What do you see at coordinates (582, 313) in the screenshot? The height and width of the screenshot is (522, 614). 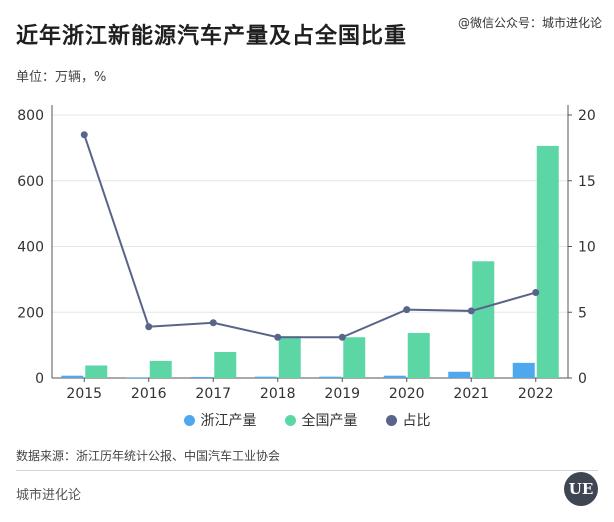 I see `y-right-tick-label: 5` at bounding box center [582, 313].